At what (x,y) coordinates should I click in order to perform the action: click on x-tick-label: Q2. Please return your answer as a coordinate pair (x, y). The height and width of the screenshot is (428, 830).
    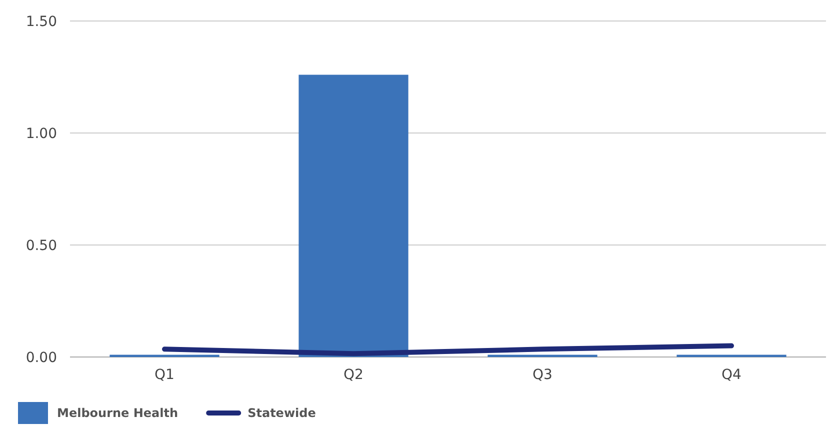
    Looking at the image, I should click on (354, 375).